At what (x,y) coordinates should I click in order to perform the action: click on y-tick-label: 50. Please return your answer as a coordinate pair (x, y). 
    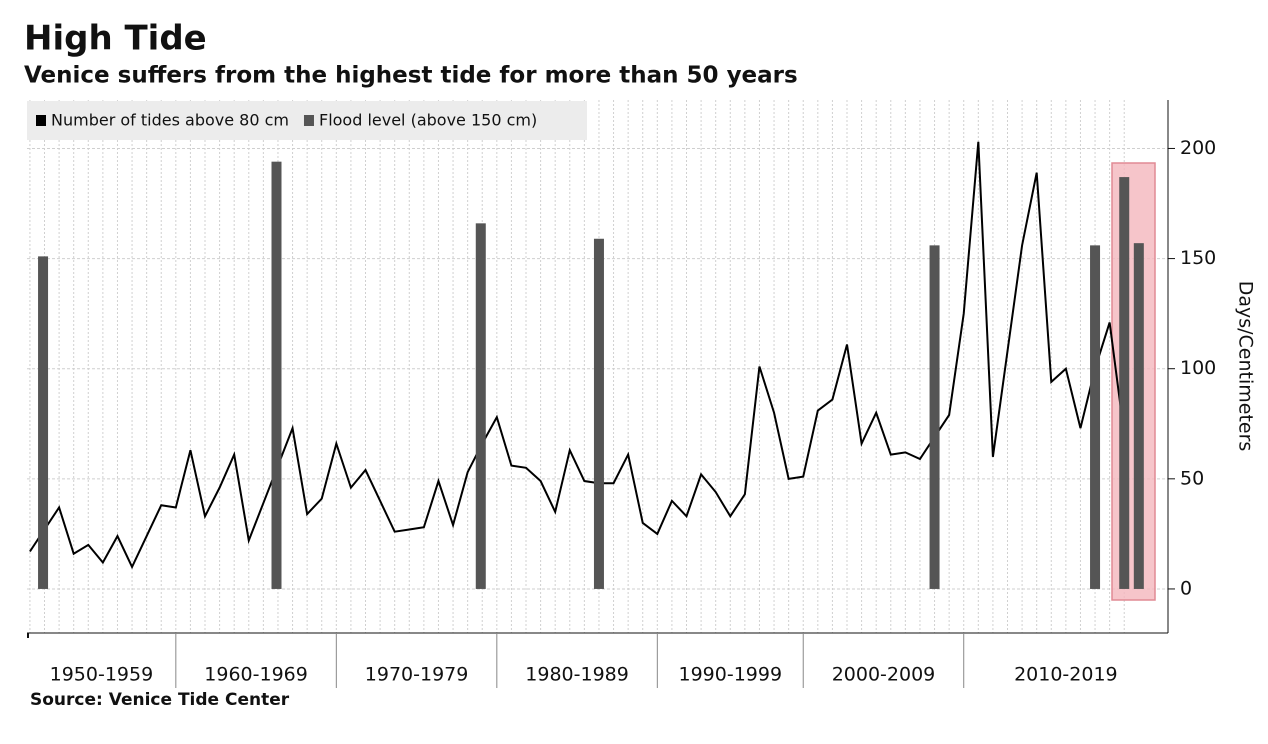
    Looking at the image, I should click on (1192, 478).